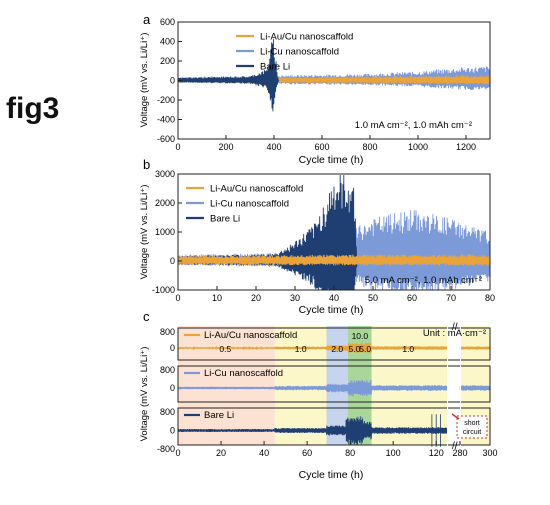 This screenshot has width=550, height=505. What do you see at coordinates (217, 298) in the screenshot?
I see `x-tick-label: 10` at bounding box center [217, 298].